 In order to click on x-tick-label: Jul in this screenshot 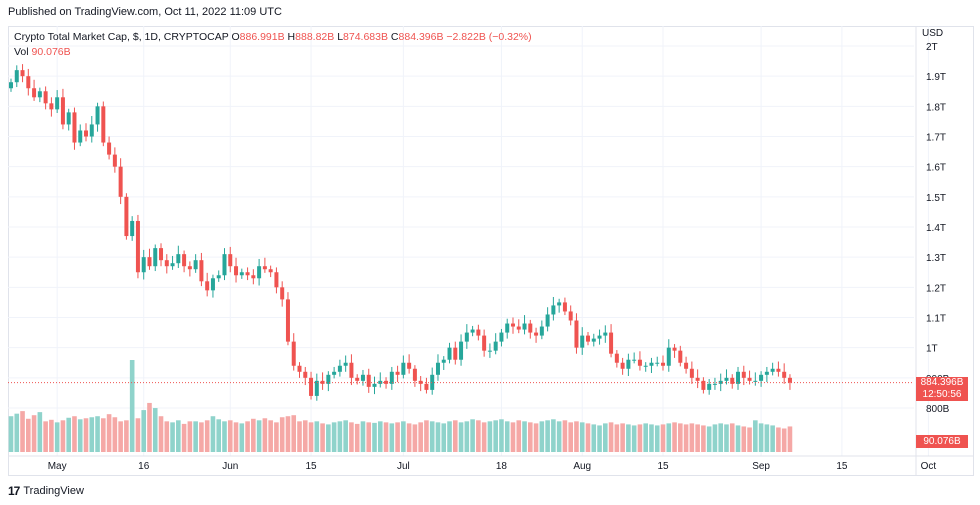, I will do `click(403, 466)`.